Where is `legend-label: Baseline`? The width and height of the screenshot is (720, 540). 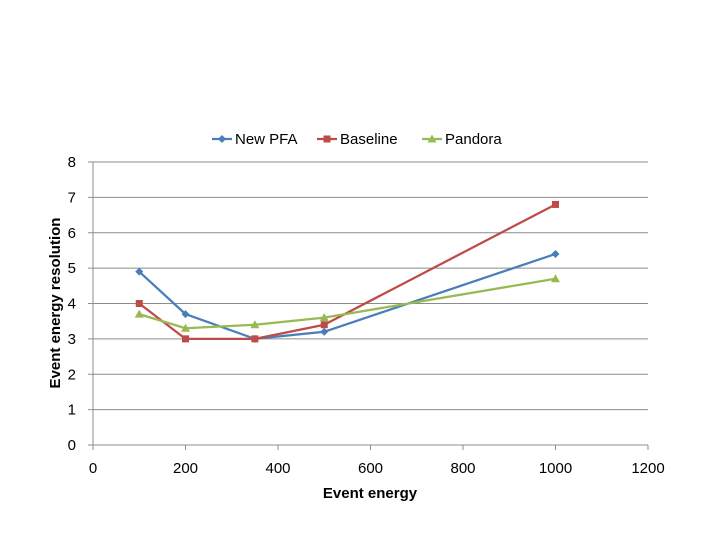 legend-label: Baseline is located at coordinates (369, 139).